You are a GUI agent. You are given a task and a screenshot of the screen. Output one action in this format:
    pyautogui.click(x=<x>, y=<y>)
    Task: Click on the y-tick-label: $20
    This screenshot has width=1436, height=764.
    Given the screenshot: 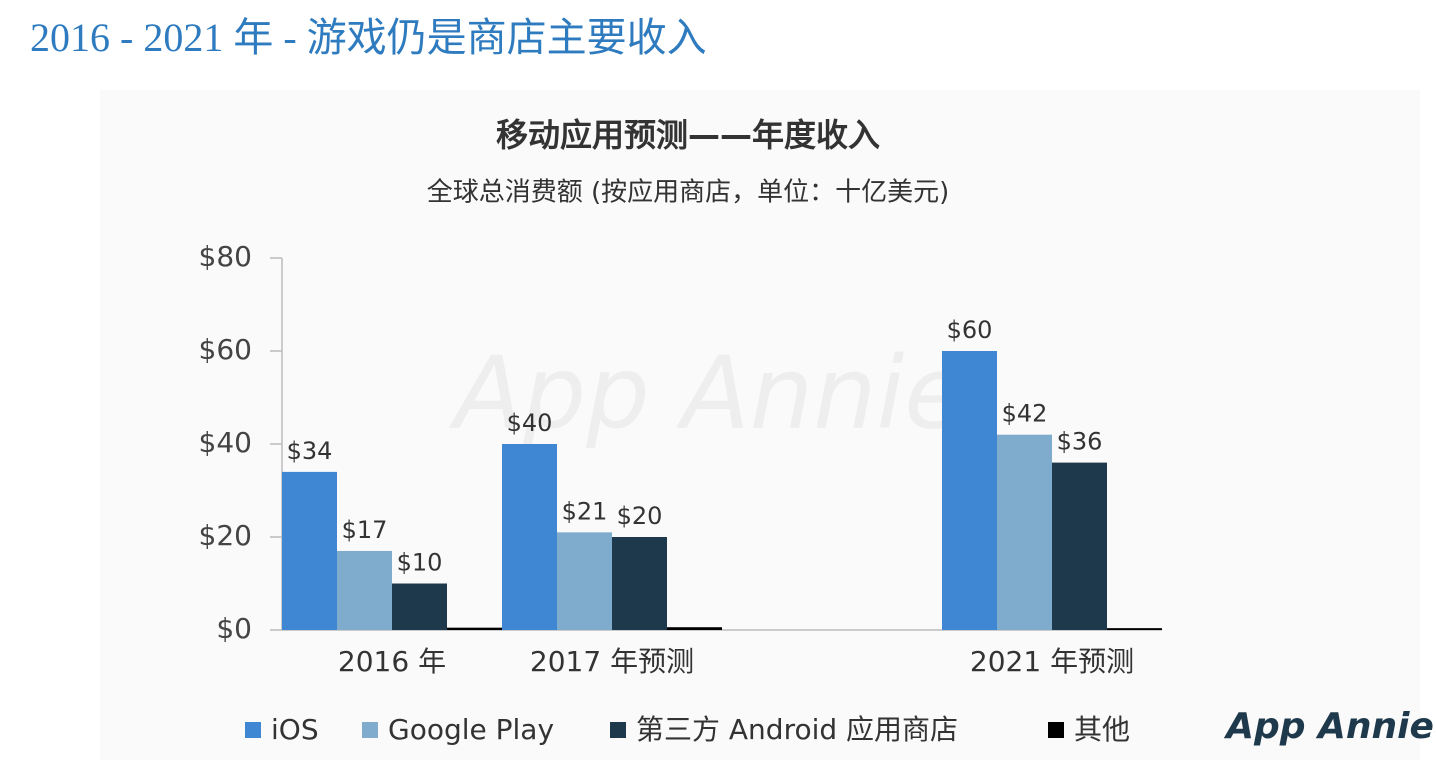 What is the action you would take?
    pyautogui.click(x=225, y=535)
    